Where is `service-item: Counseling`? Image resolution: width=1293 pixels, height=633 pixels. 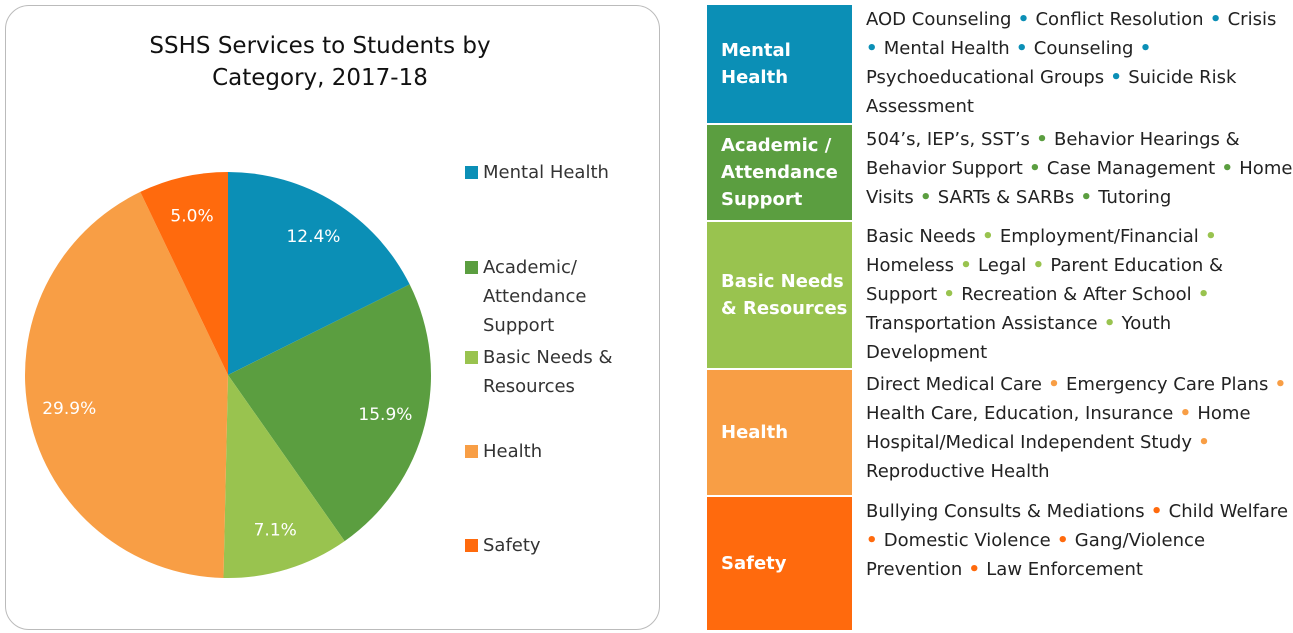 service-item: Counseling is located at coordinates (1072, 48).